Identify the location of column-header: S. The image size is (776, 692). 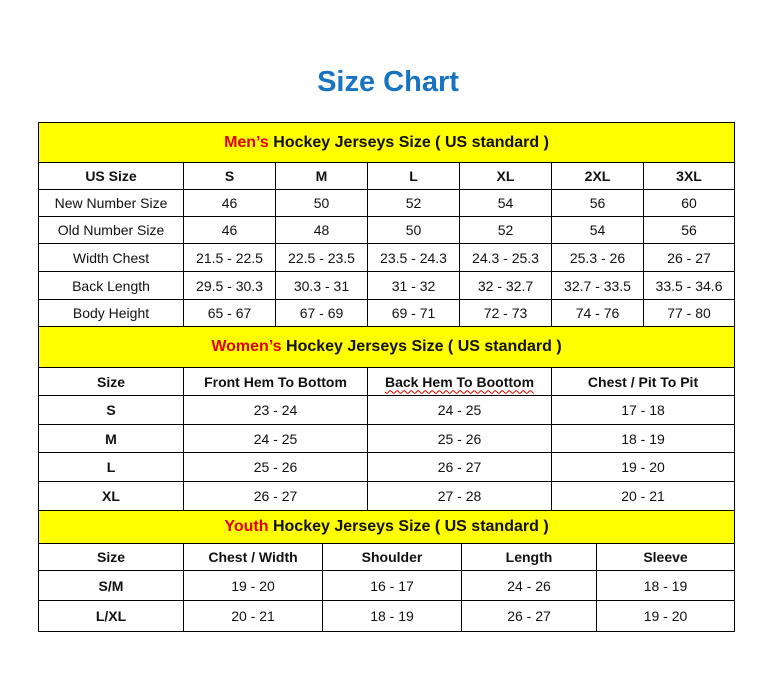
(229, 176).